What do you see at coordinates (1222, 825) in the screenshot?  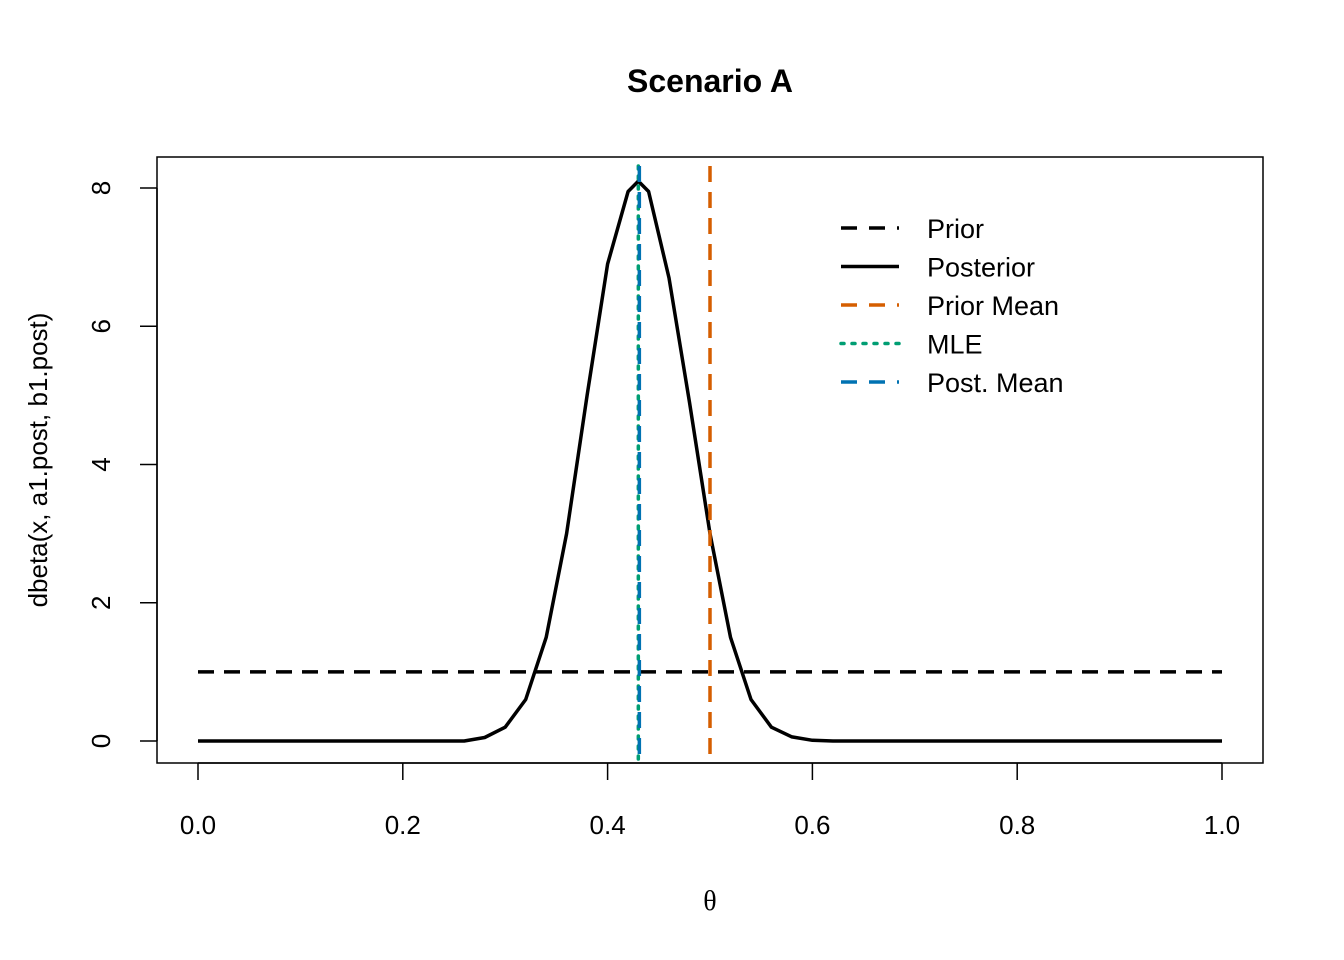 I see `x-tick-label: 1.0` at bounding box center [1222, 825].